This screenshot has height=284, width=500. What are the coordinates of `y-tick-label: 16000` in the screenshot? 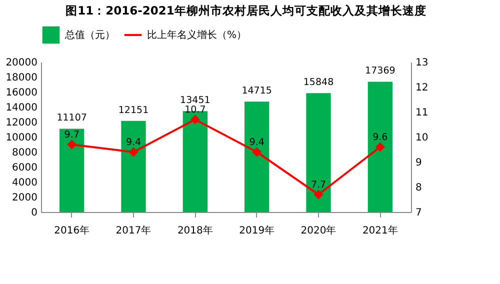 It's located at (22, 93).